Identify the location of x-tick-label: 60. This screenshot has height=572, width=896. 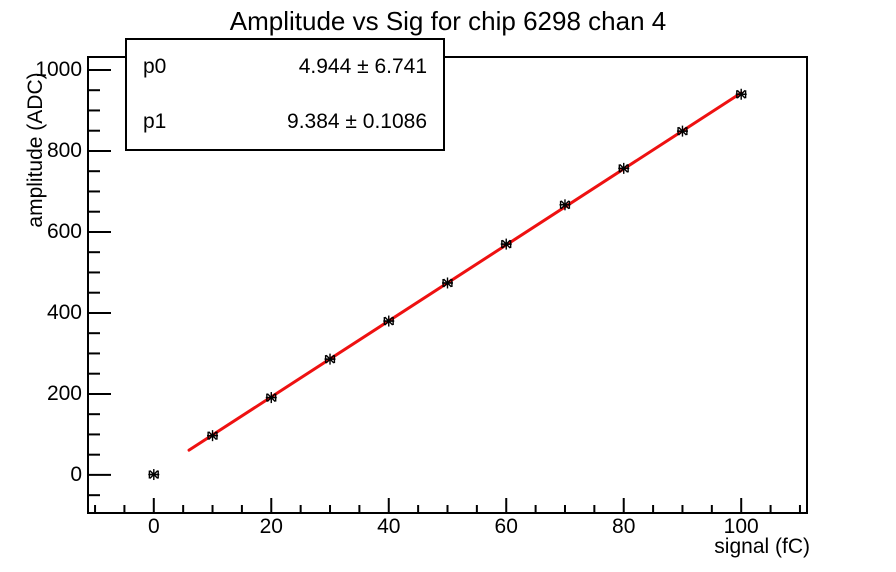
(506, 526).